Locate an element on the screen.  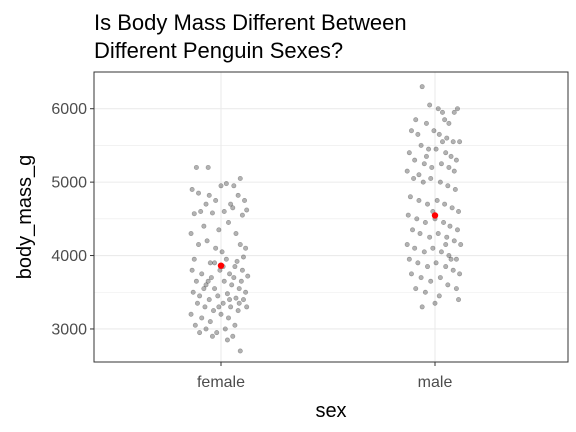
x-tick-label-female: female is located at coordinates (221, 382).